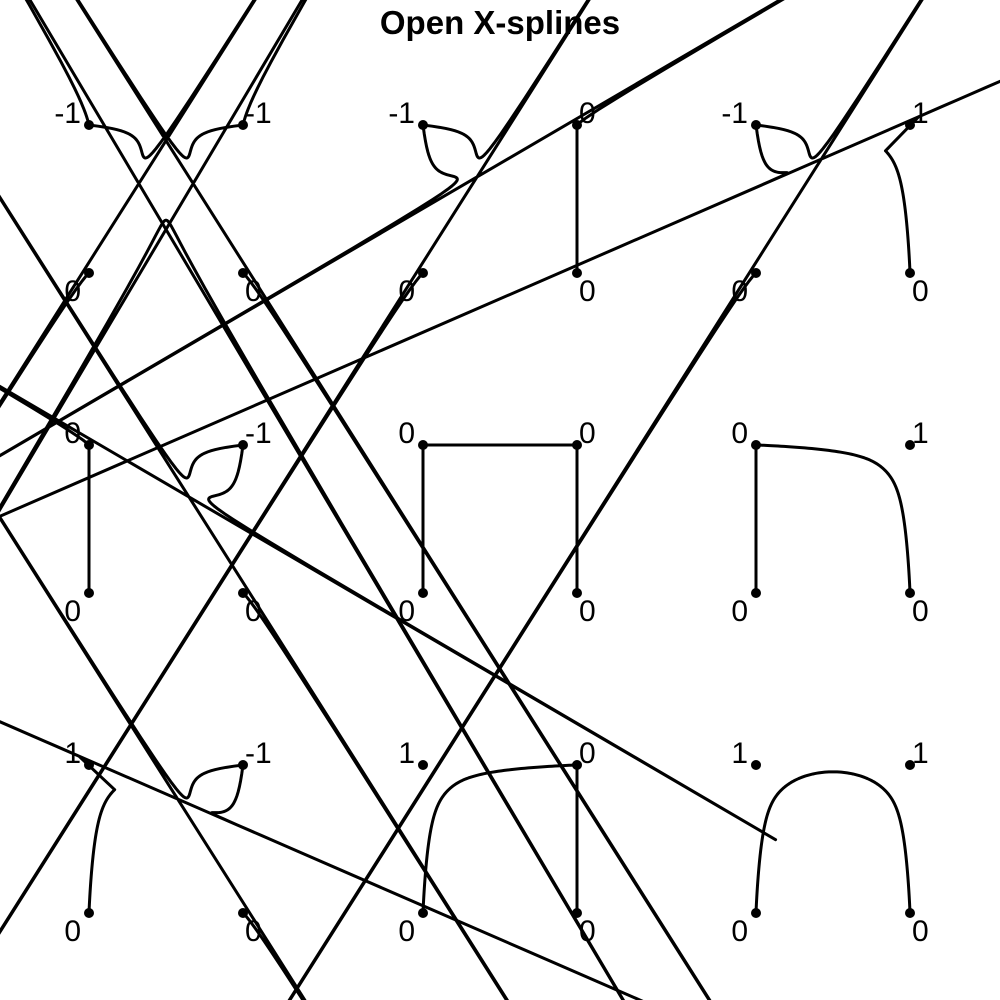  I want to click on spline-panel: 0 0 0 0, so click(496, 522).